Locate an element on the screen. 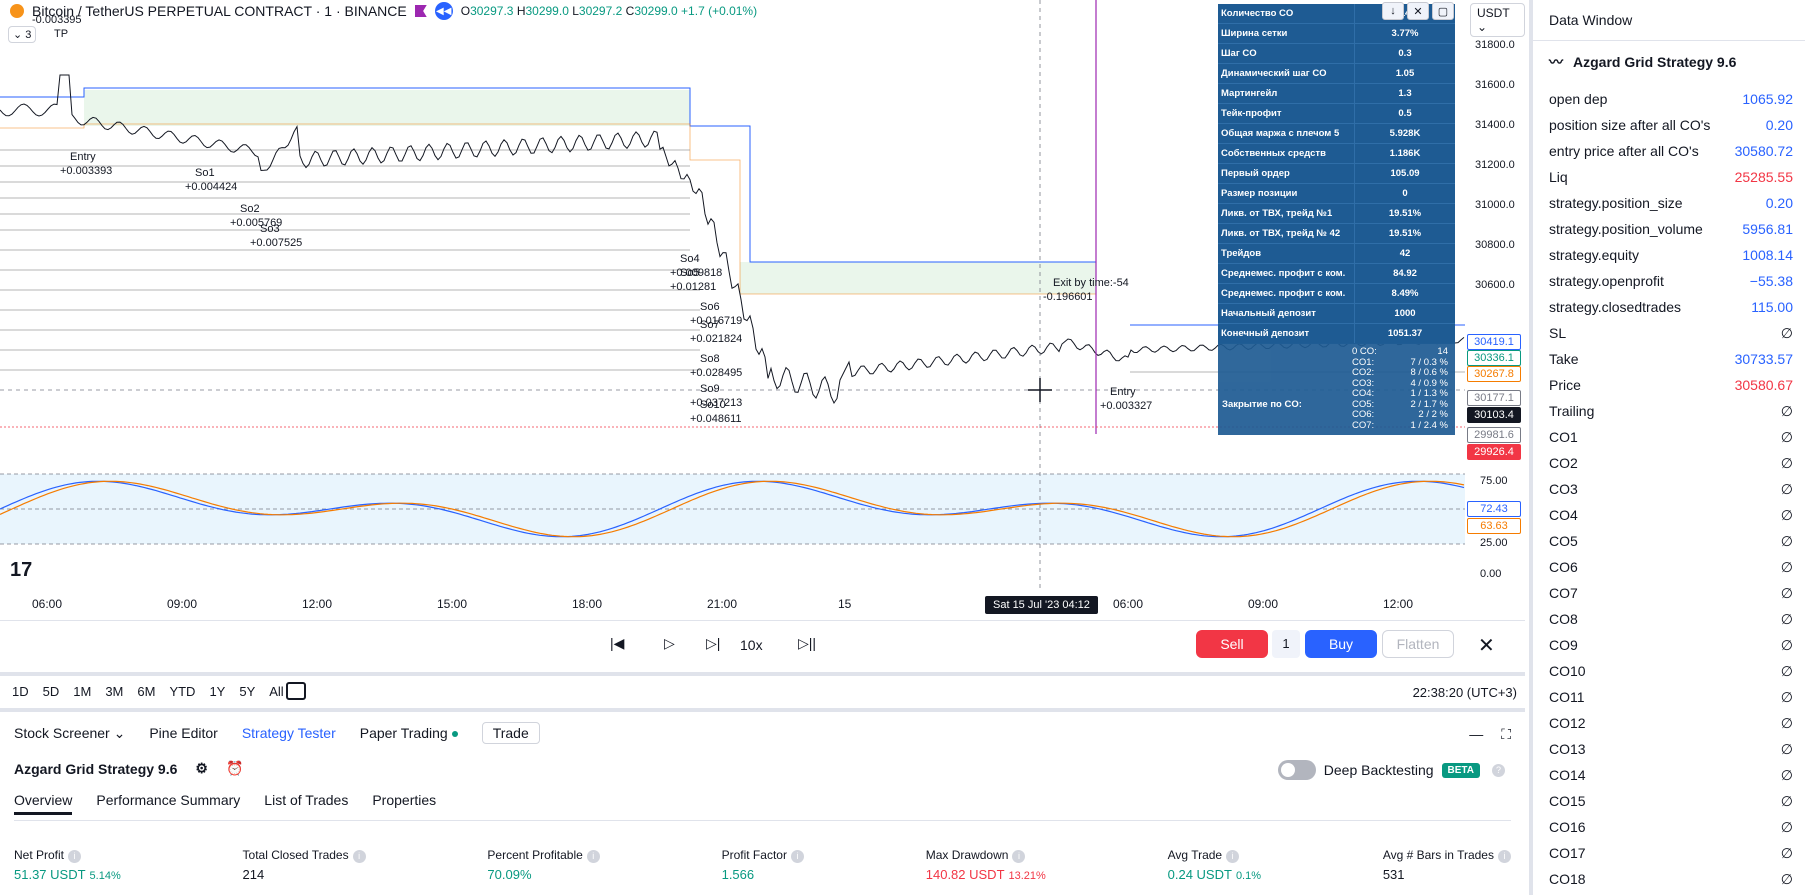 The height and width of the screenshot is (895, 1805). minimize-icon: — is located at coordinates (1476, 734).